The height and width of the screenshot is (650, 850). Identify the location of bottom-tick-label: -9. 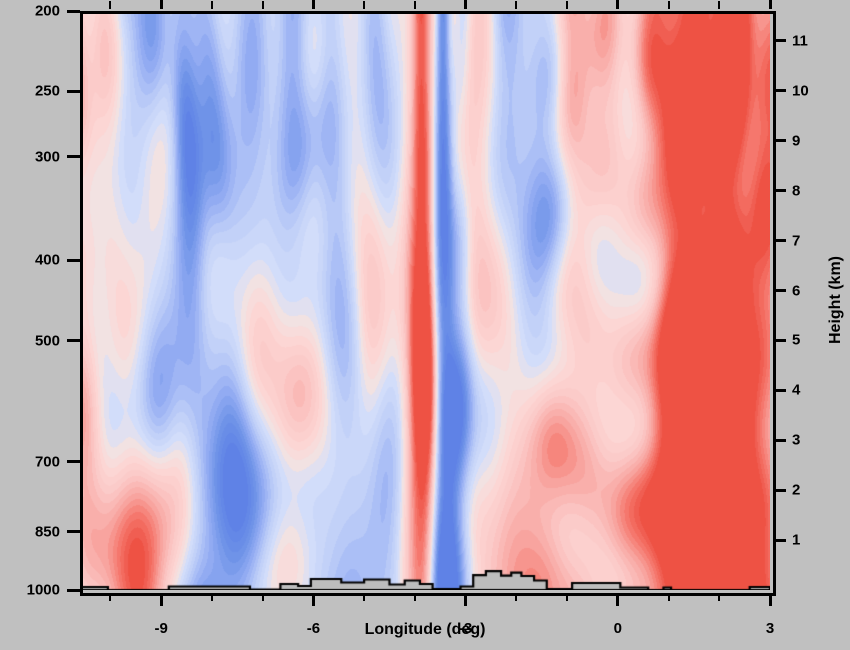
(161, 628).